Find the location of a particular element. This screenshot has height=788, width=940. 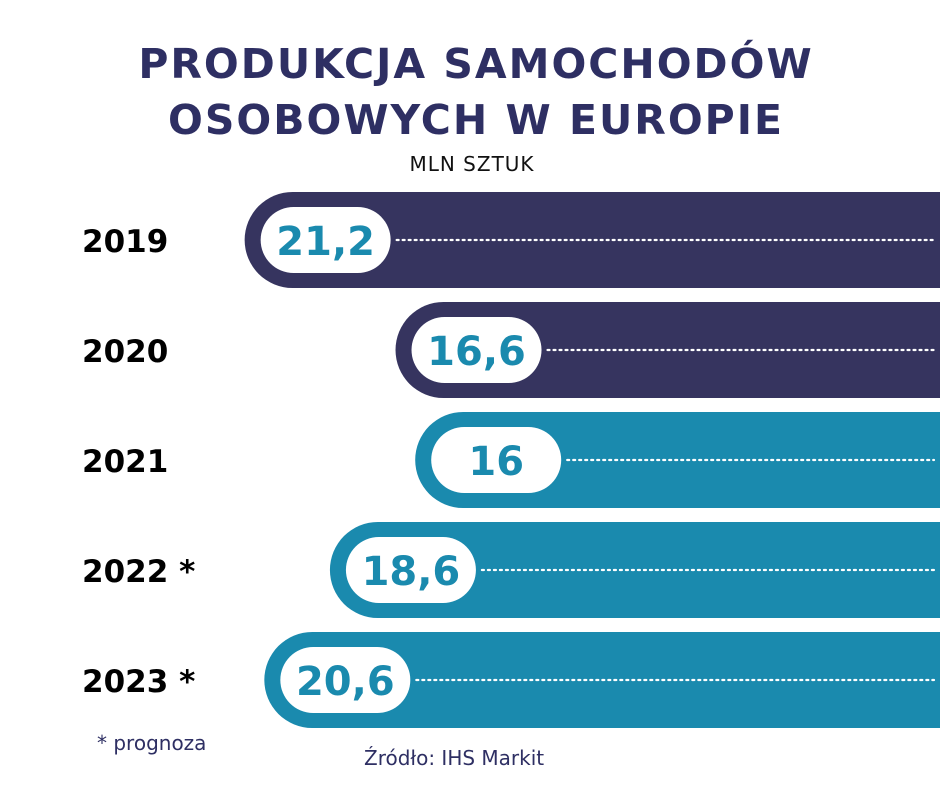

value-label: 21,2 is located at coordinates (325, 242).